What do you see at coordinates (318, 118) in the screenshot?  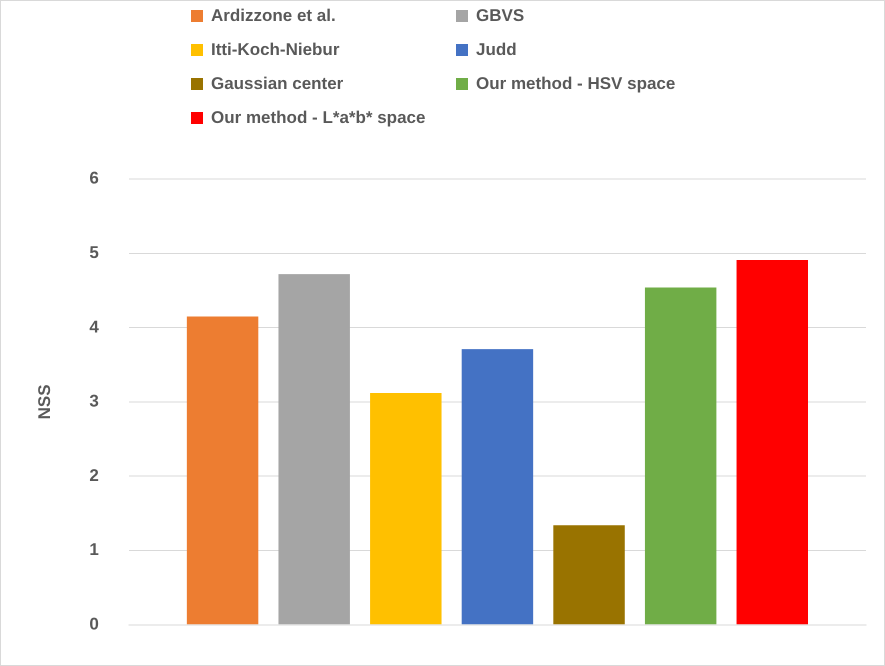 I see `legend-label: Our method - L*a*b* space` at bounding box center [318, 118].